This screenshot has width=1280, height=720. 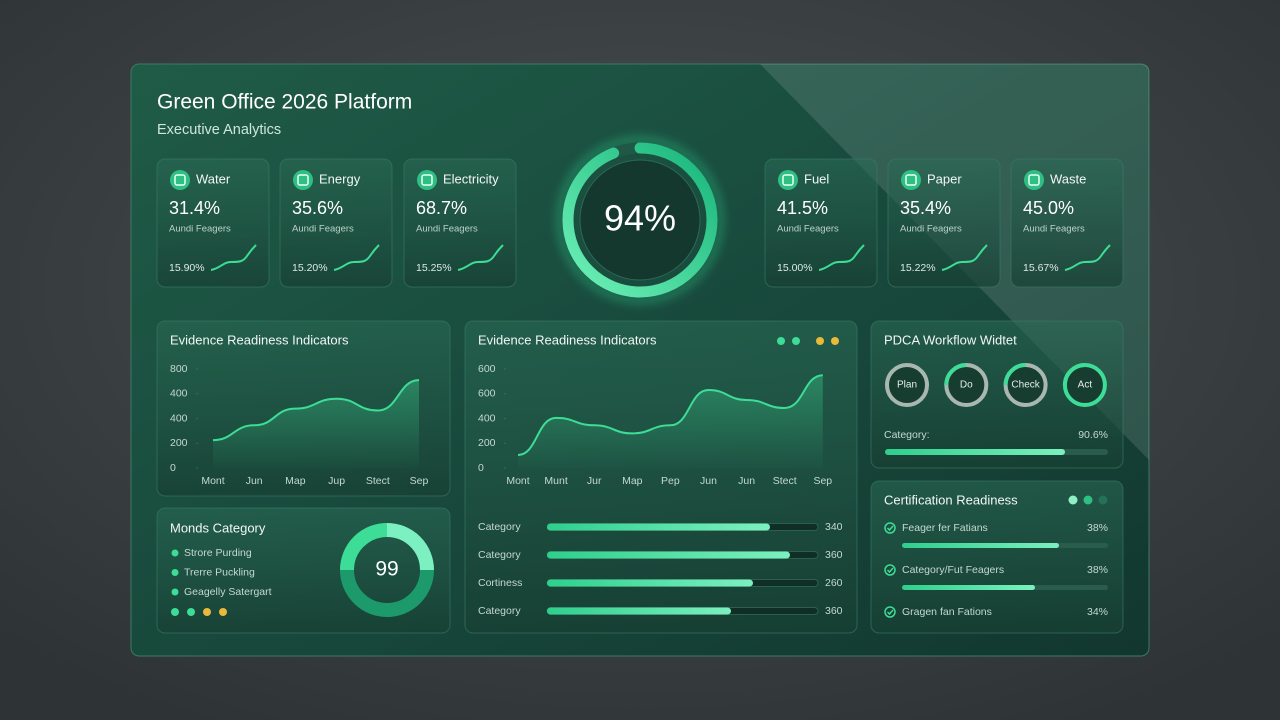 I want to click on legend-item: Strore Purding, so click(x=218, y=553).